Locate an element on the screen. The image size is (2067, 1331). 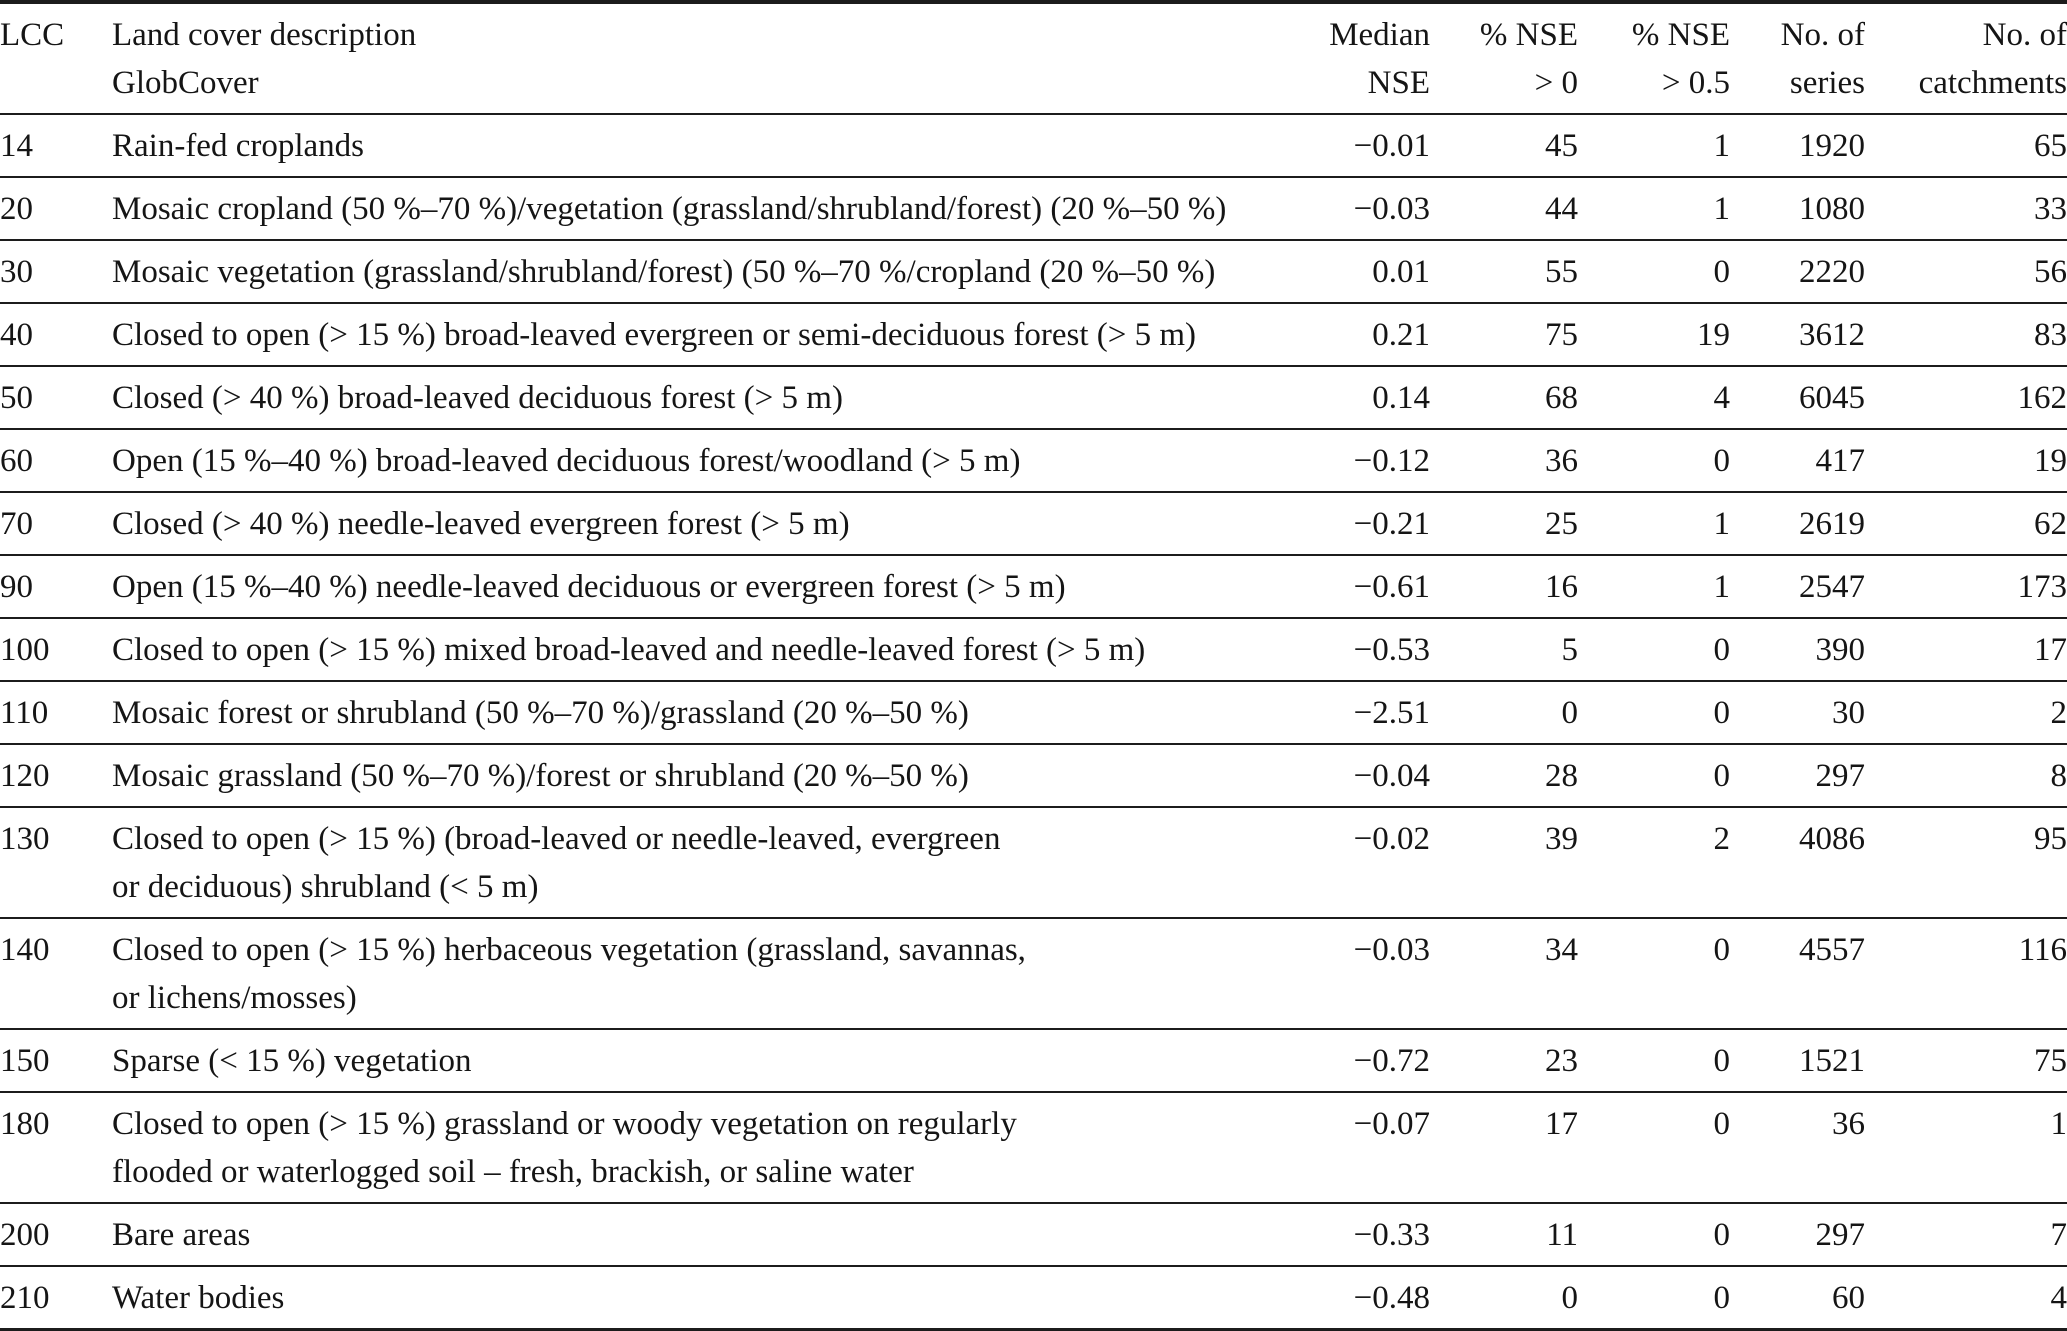
column-header-label: % NSE is located at coordinates (1680, 35).